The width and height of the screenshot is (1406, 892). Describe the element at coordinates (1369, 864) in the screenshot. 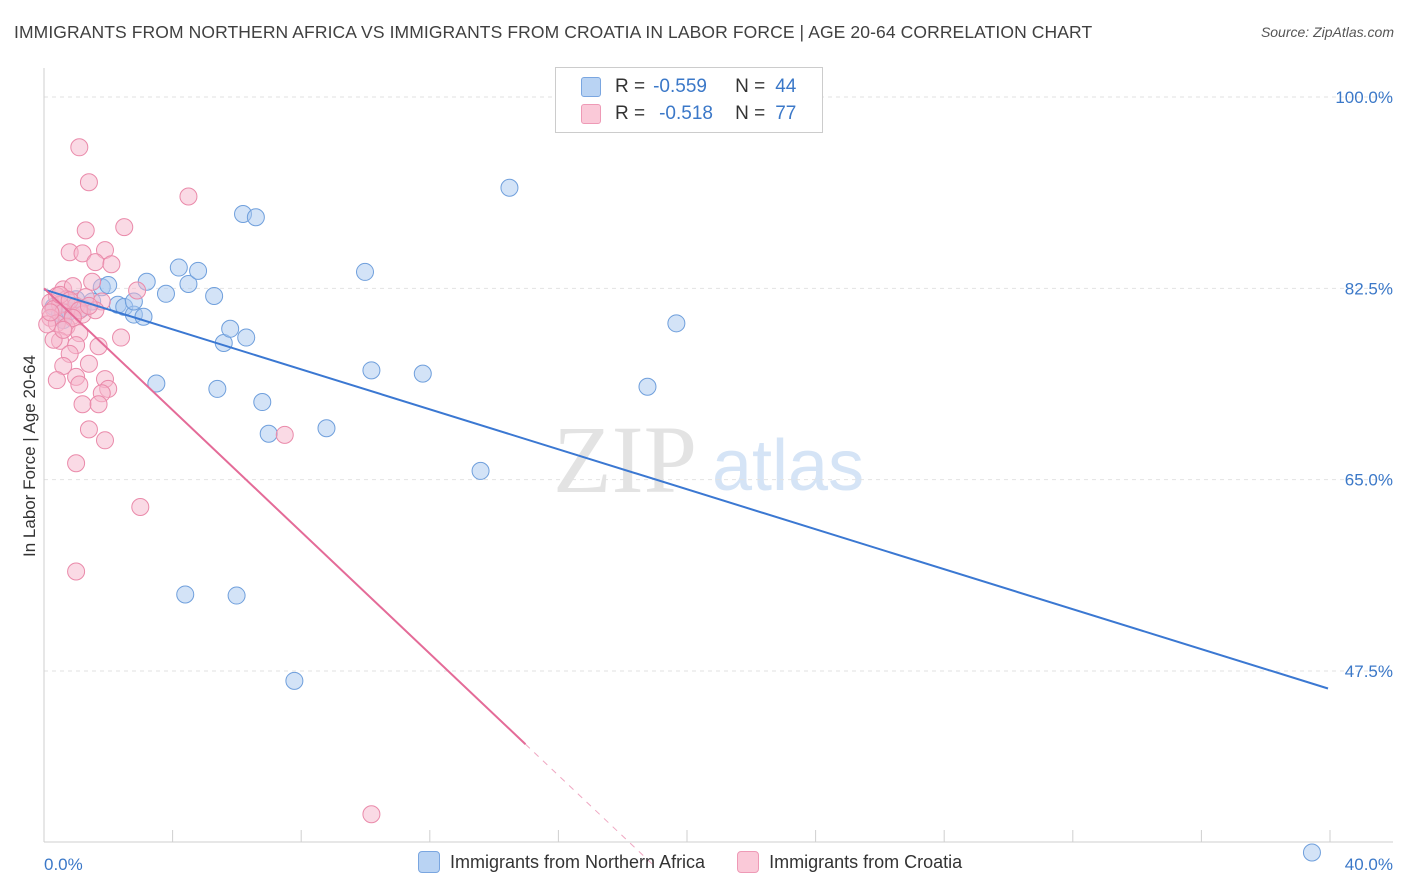

I see `x-tick-label-max: 40.0%` at that location.